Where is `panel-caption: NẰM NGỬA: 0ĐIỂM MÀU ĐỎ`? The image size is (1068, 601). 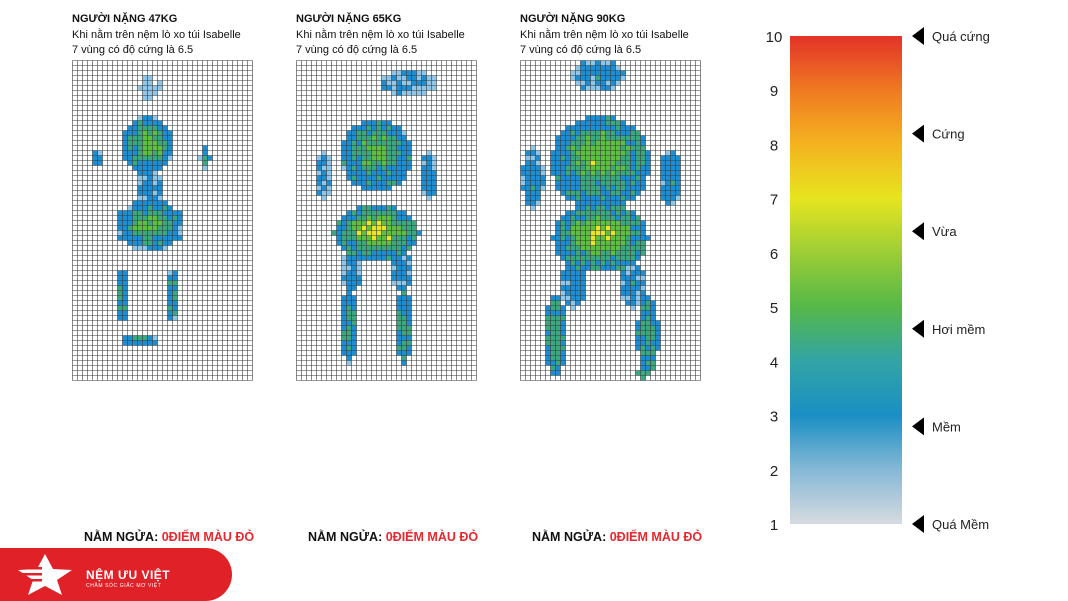
panel-caption: NẰM NGỬA: 0ĐIỂM MÀU ĐỎ is located at coordinates (617, 537).